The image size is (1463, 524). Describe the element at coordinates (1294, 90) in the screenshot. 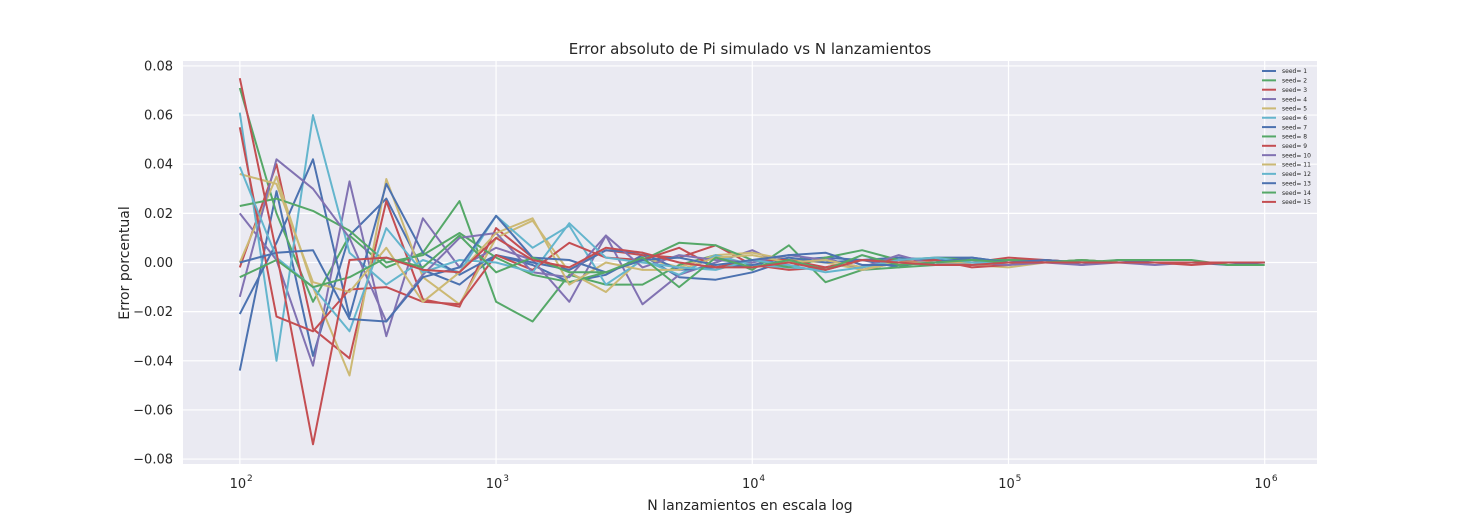

I see `legend-label: seed= 3` at that location.